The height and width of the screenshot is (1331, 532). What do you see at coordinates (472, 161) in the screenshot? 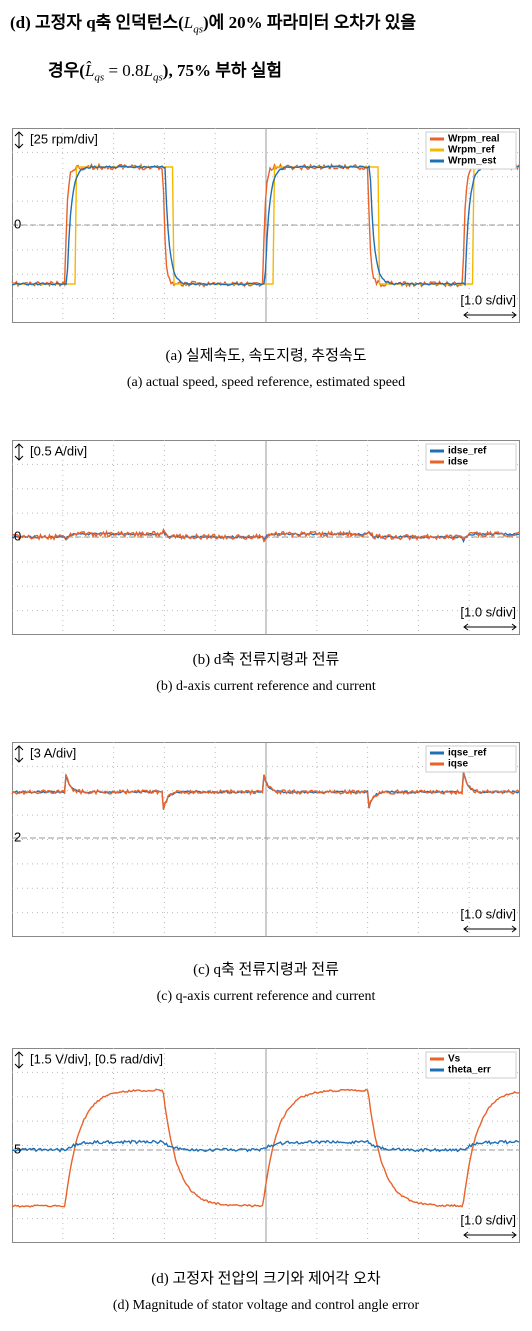
I see `legend-label: Wrpm_est` at bounding box center [472, 161].